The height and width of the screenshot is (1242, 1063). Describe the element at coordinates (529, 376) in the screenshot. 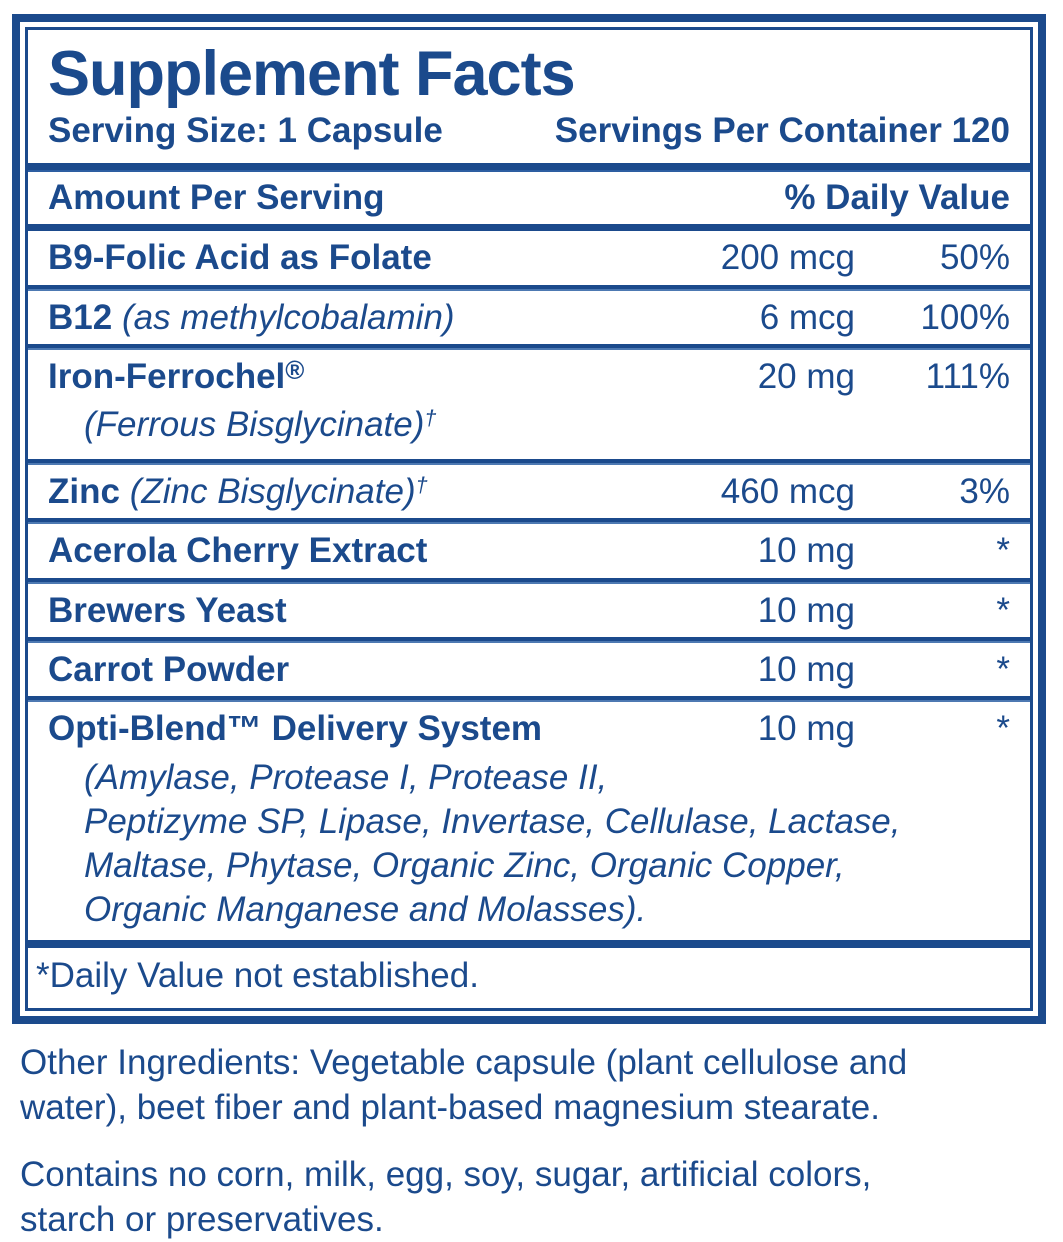

I see `nutrient-row-iron: Iron-Ferrochel® 20 mg 111%` at that location.